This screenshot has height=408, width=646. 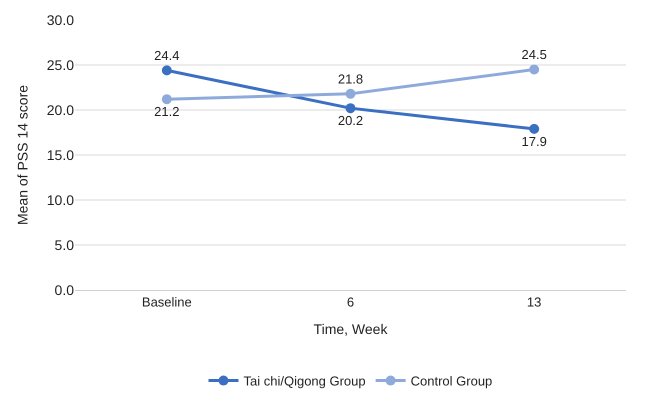 What do you see at coordinates (305, 381) in the screenshot?
I see `legend-label: Tai chi/Qigong Group` at bounding box center [305, 381].